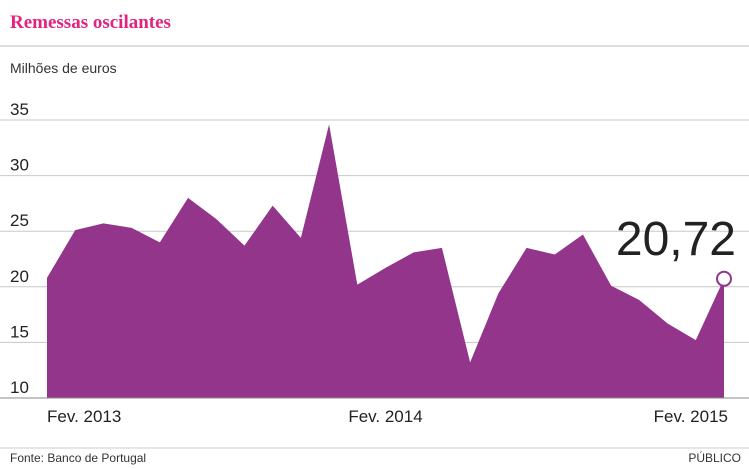 This screenshot has height=469, width=749. Describe the element at coordinates (714, 457) in the screenshot. I see `credit: PÚBLICO` at that location.